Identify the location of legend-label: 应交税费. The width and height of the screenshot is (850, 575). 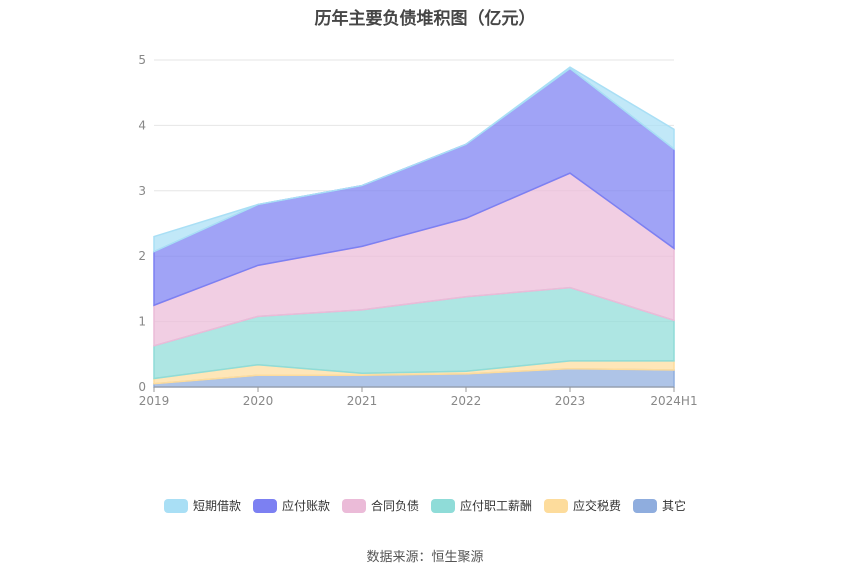
(597, 506).